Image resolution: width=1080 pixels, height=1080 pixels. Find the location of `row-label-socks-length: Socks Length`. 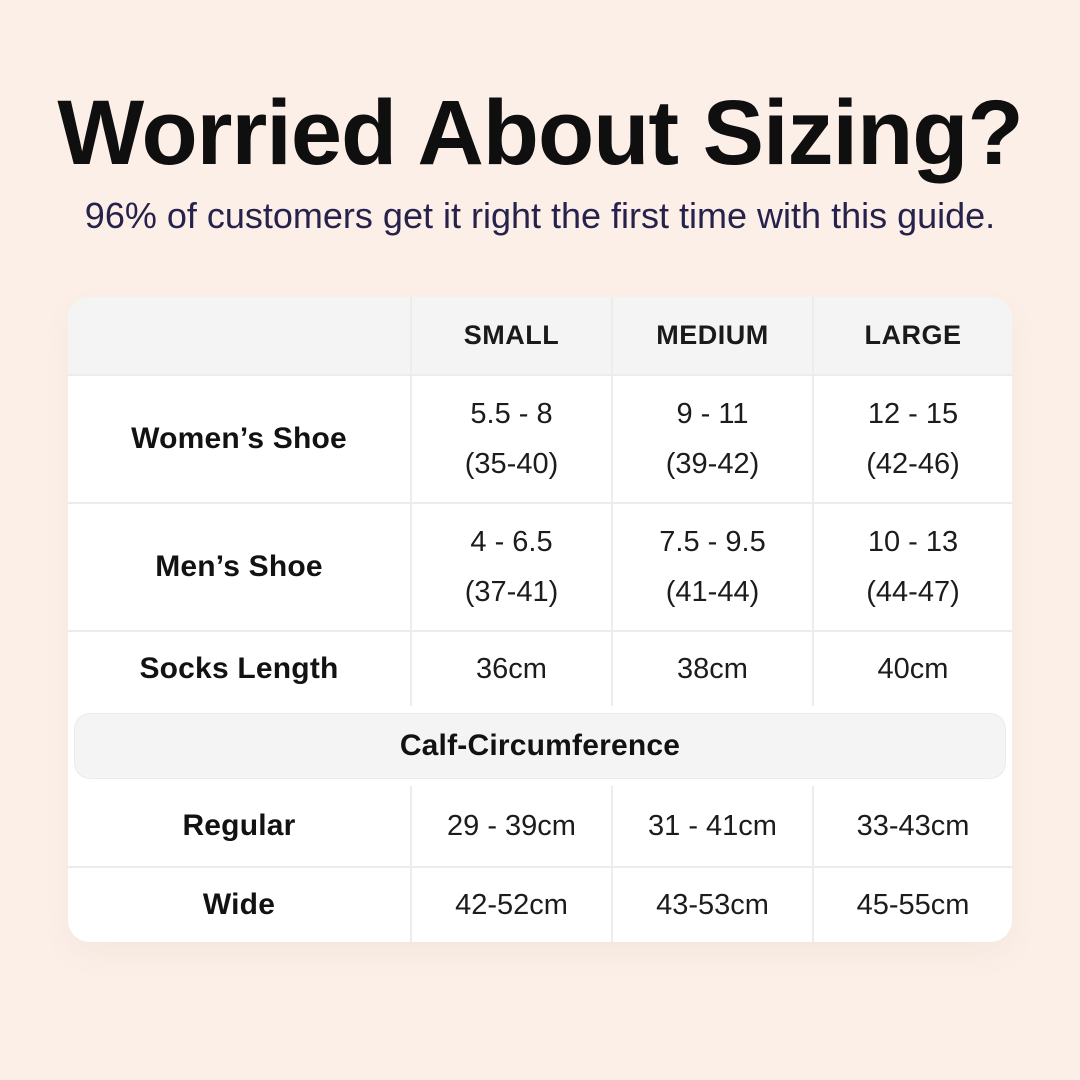

row-label-socks-length: Socks Length is located at coordinates (239, 669).